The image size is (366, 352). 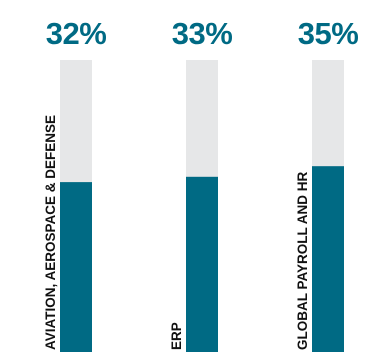 I want to click on value-label: 32%, so click(x=76, y=33).